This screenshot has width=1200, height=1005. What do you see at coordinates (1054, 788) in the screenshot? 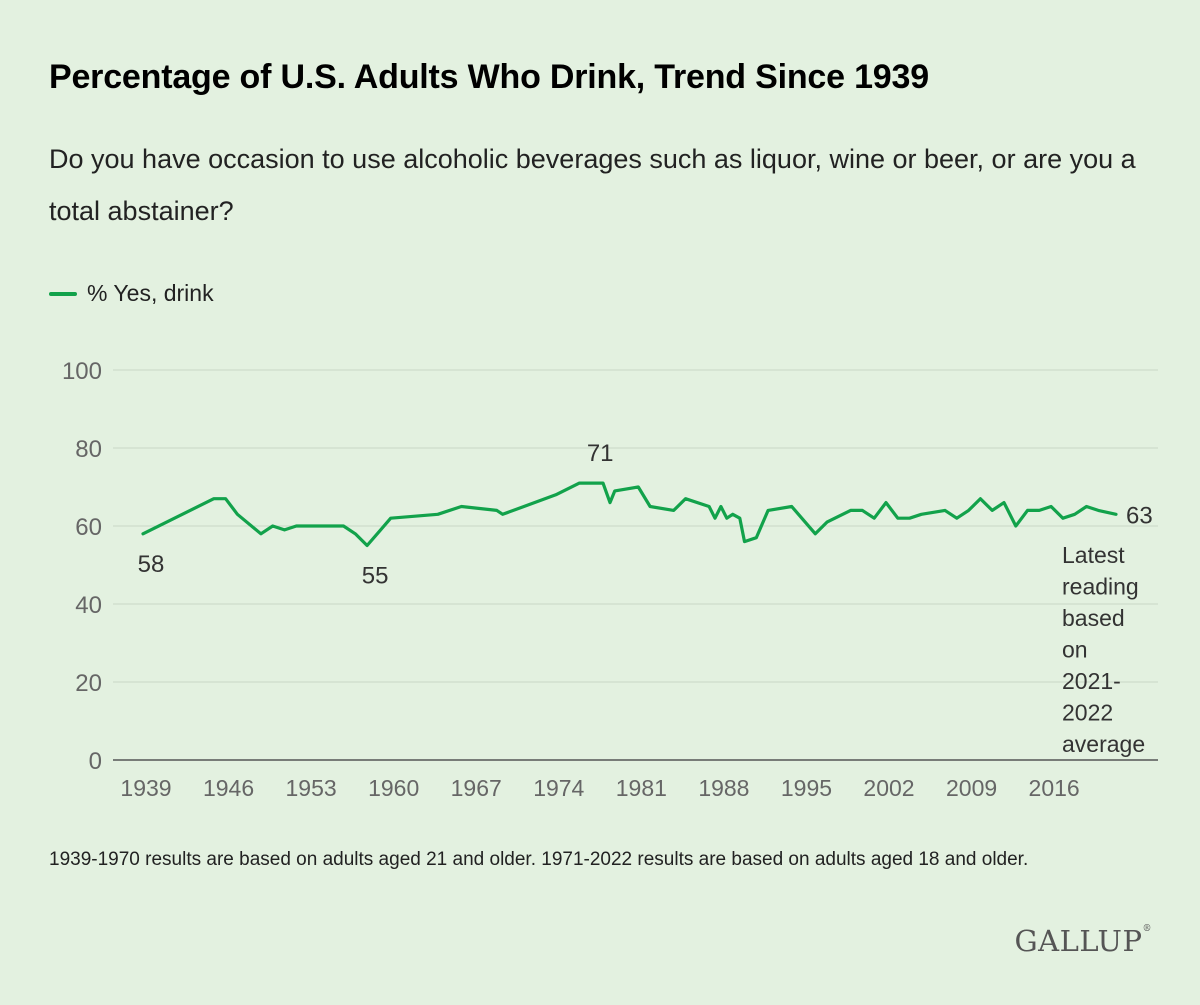
I see `x-tick-label: 2016` at bounding box center [1054, 788].